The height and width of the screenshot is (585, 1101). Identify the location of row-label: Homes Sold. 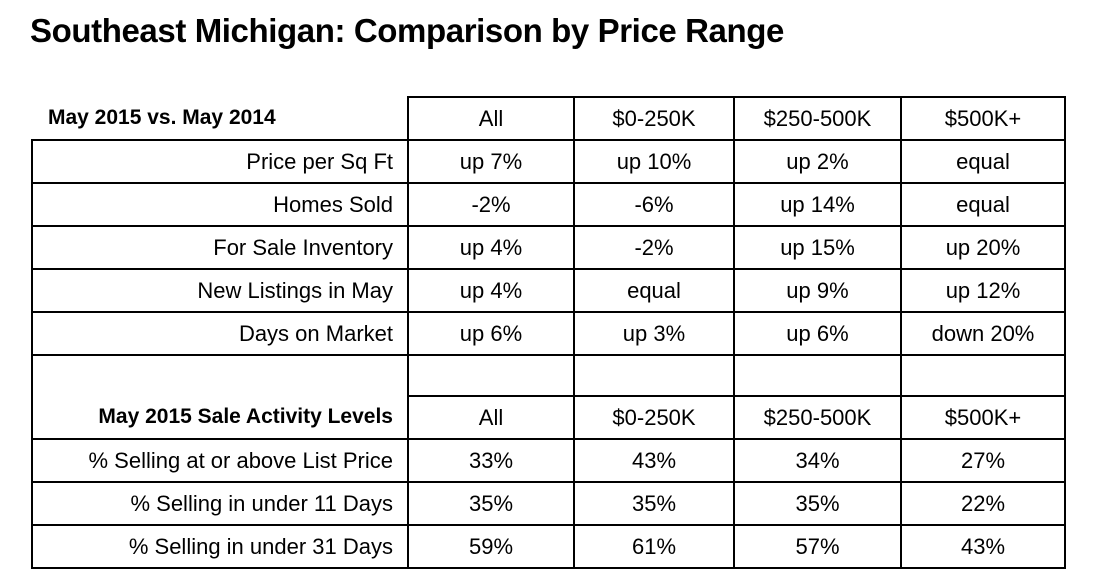
(220, 204).